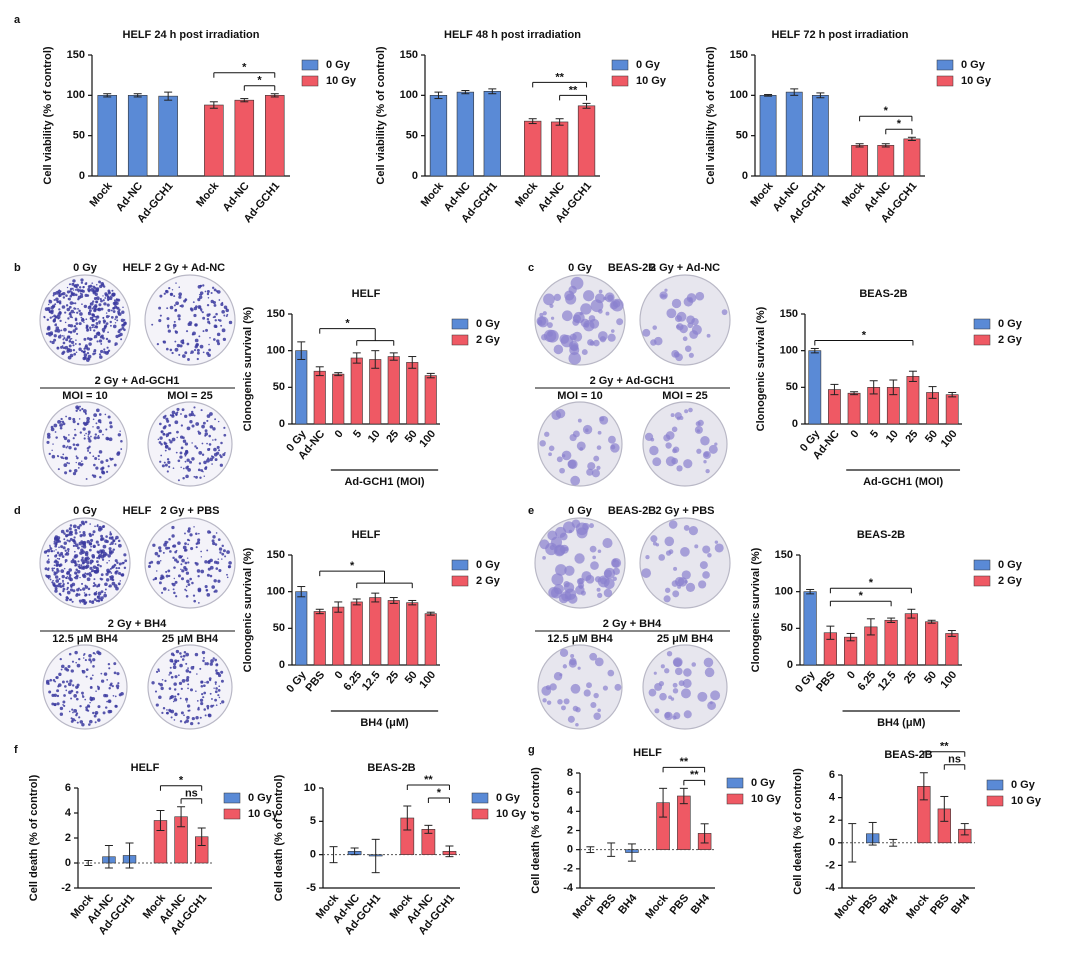  What do you see at coordinates (85, 511) in the screenshot?
I see `plate-label: 0 Gy` at bounding box center [85, 511].